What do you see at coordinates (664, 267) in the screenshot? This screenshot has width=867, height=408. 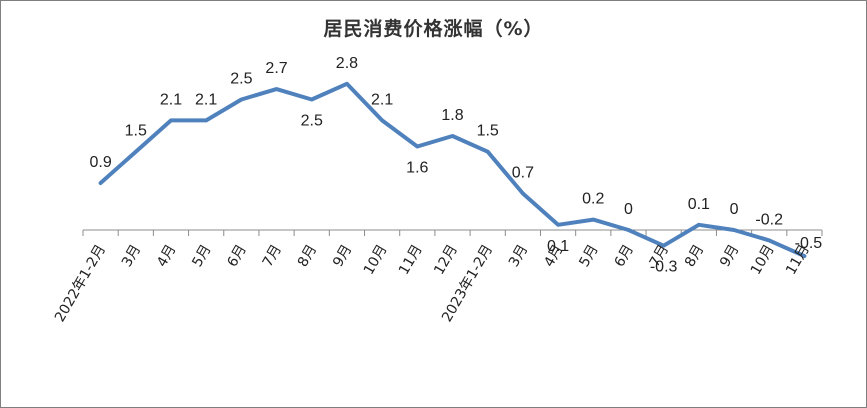 I see `data-label: -0.3` at bounding box center [664, 267].